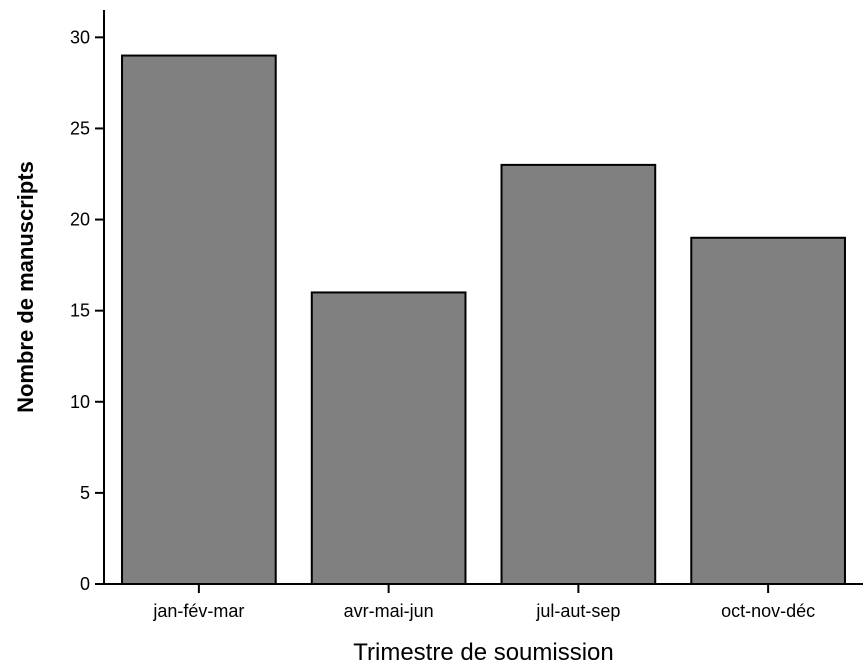 This screenshot has width=863, height=668. What do you see at coordinates (25, 287) in the screenshot?
I see `y-axis-title: Nombre de manuscripts` at bounding box center [25, 287].